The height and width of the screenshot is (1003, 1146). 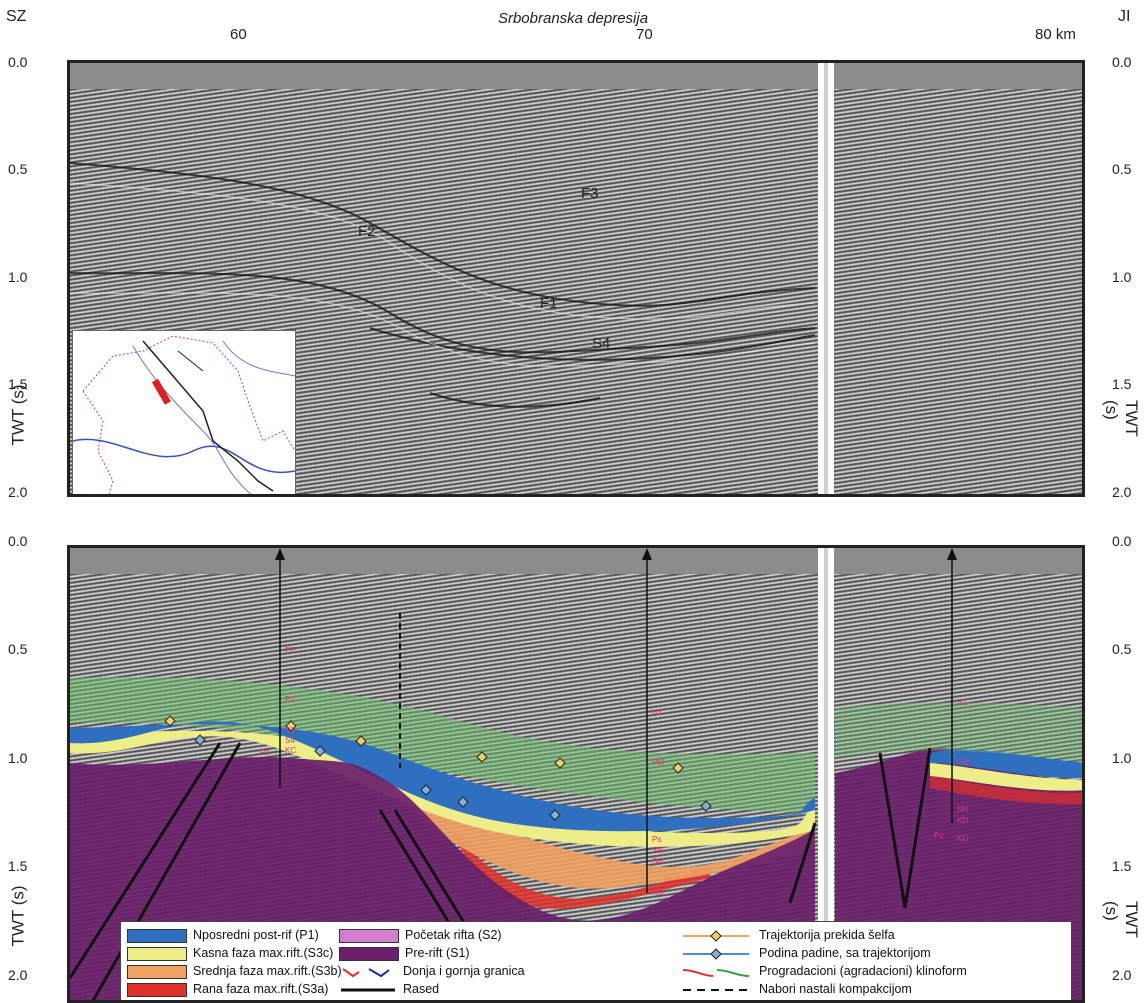 I want to click on horizon-label-f3: F3, so click(x=590, y=193).